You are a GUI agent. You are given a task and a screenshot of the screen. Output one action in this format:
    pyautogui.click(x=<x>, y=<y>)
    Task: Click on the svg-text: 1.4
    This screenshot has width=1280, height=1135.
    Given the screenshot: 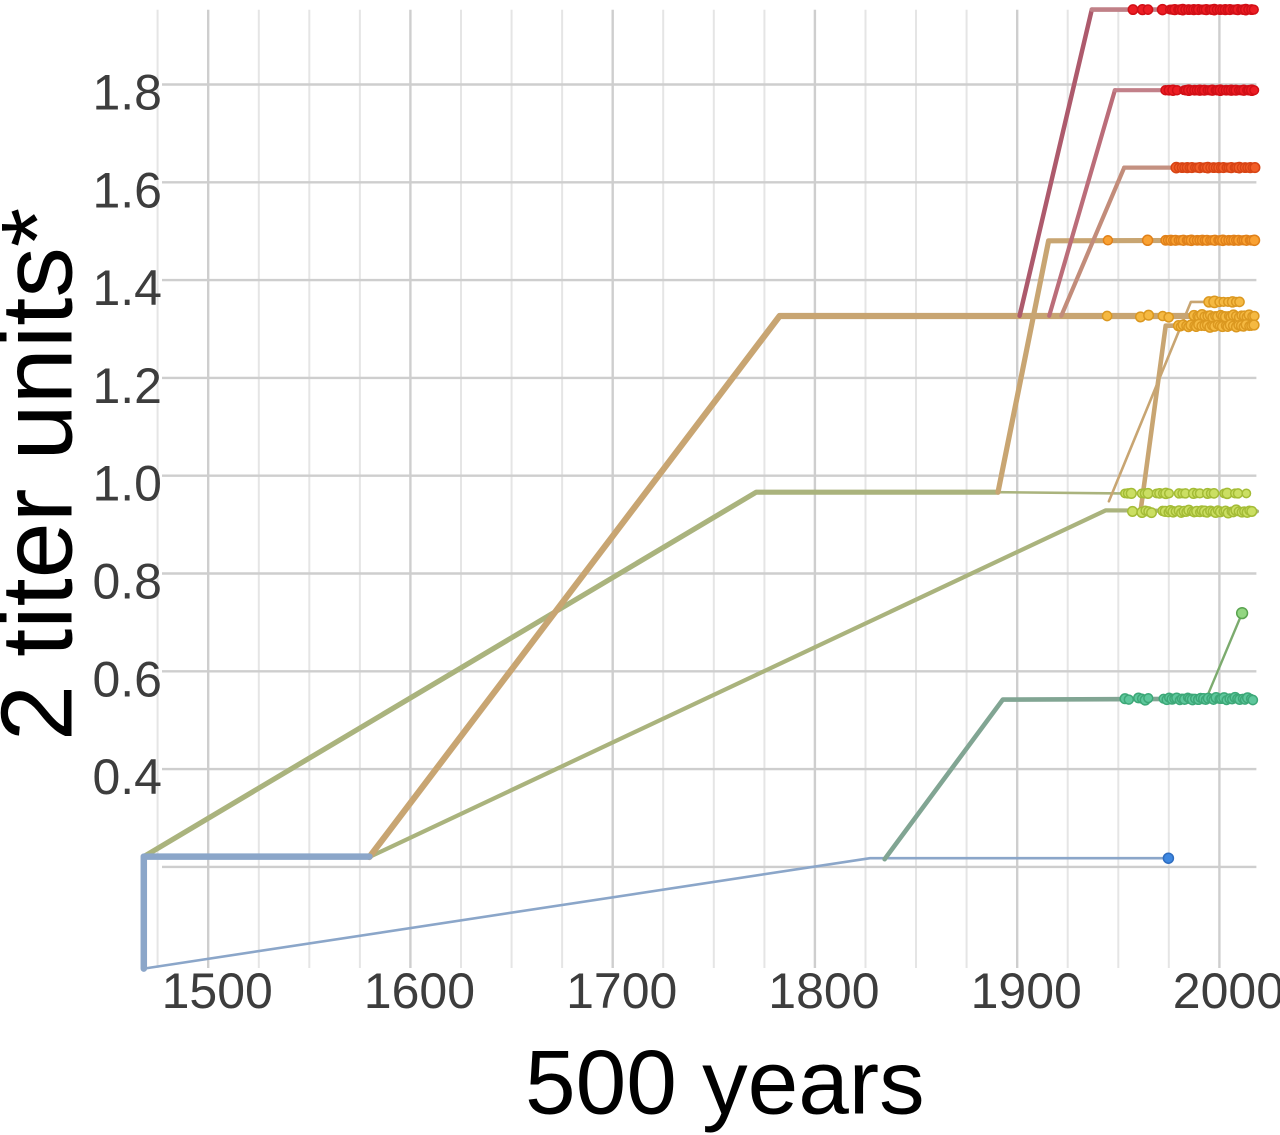 What is the action you would take?
    pyautogui.click(x=127, y=288)
    